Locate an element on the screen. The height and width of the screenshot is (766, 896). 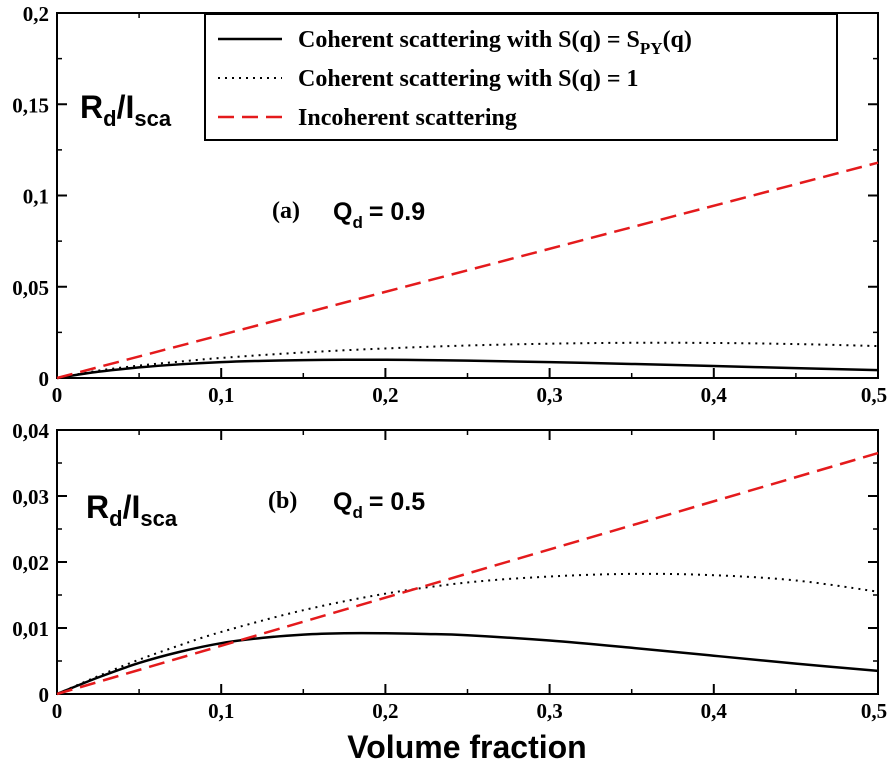
legend-entry-incoherent: Incoherent scattering is located at coordinates (367, 118).